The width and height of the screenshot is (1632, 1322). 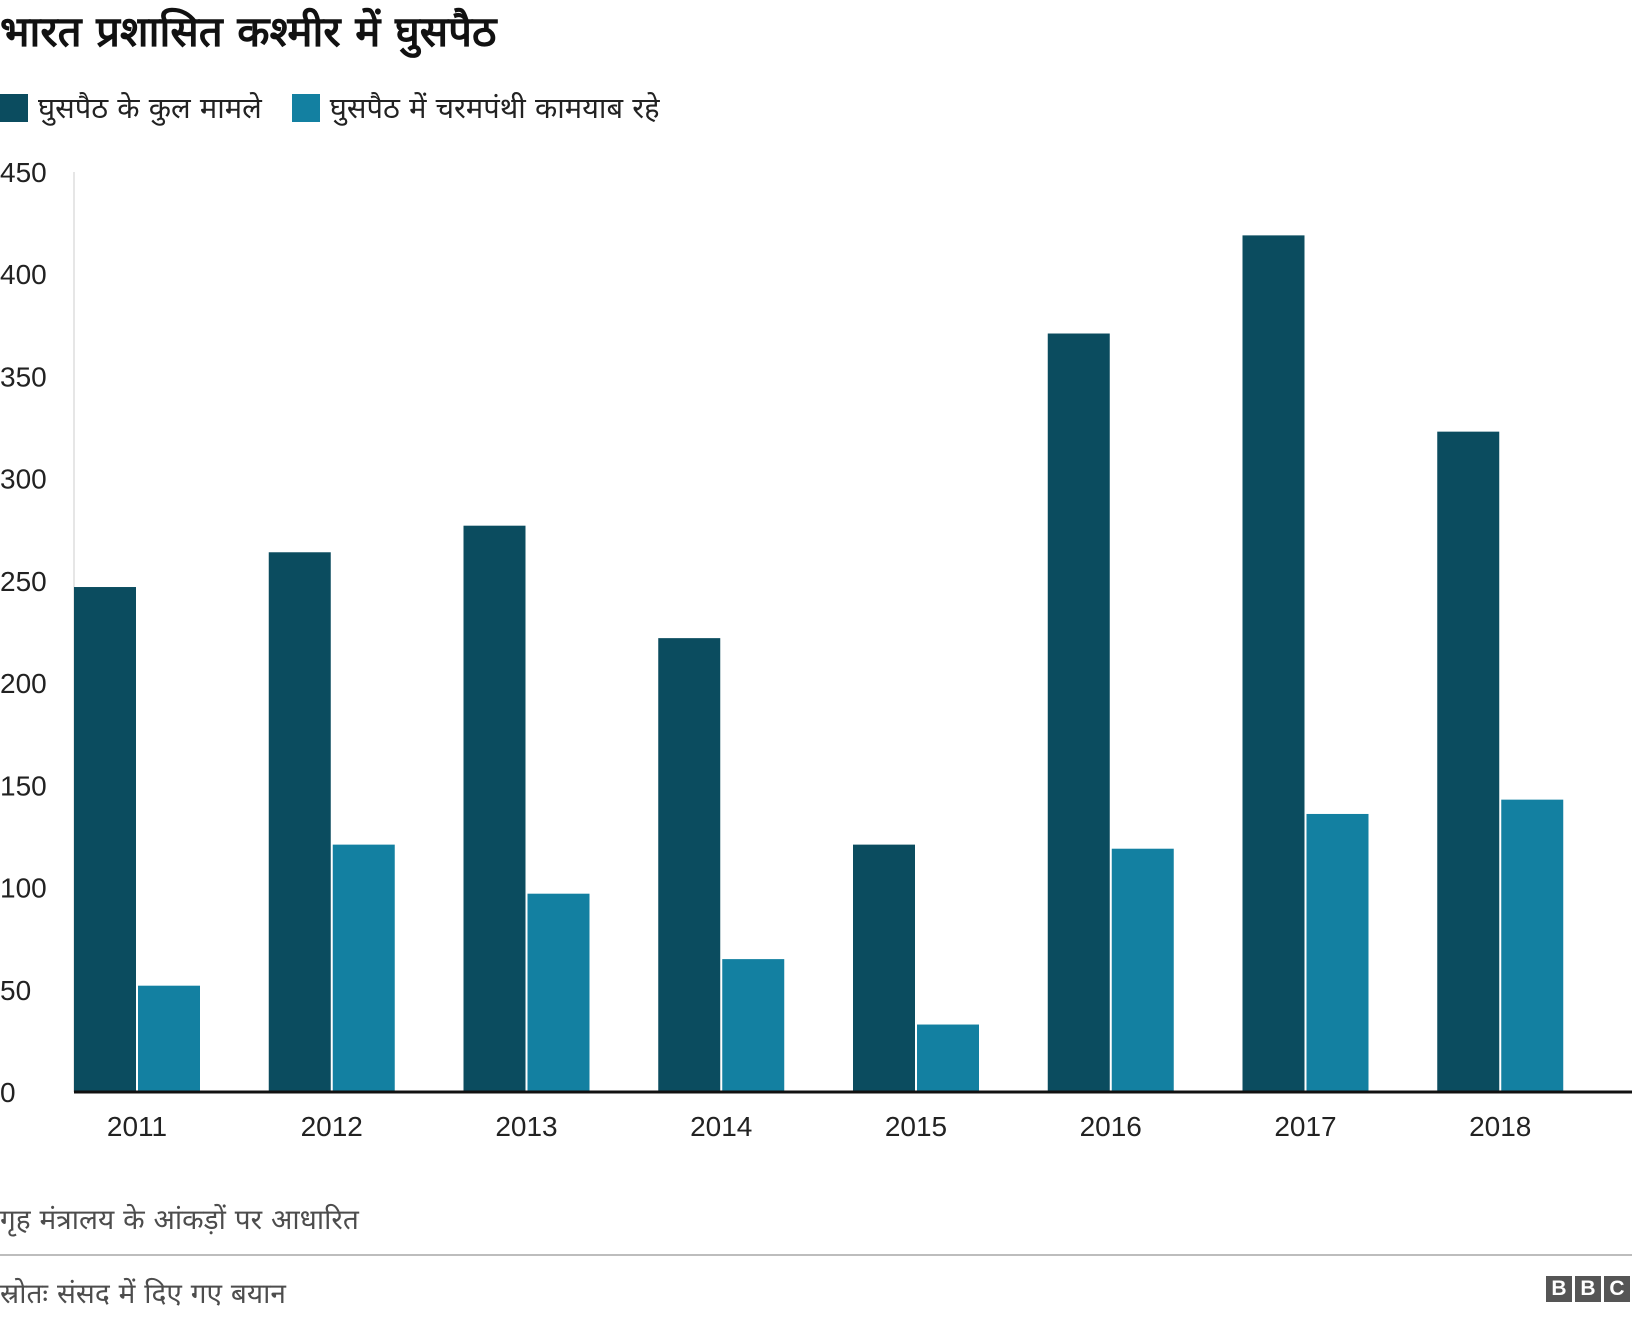 I want to click on x-tick-label: 2011, so click(x=137, y=1126).